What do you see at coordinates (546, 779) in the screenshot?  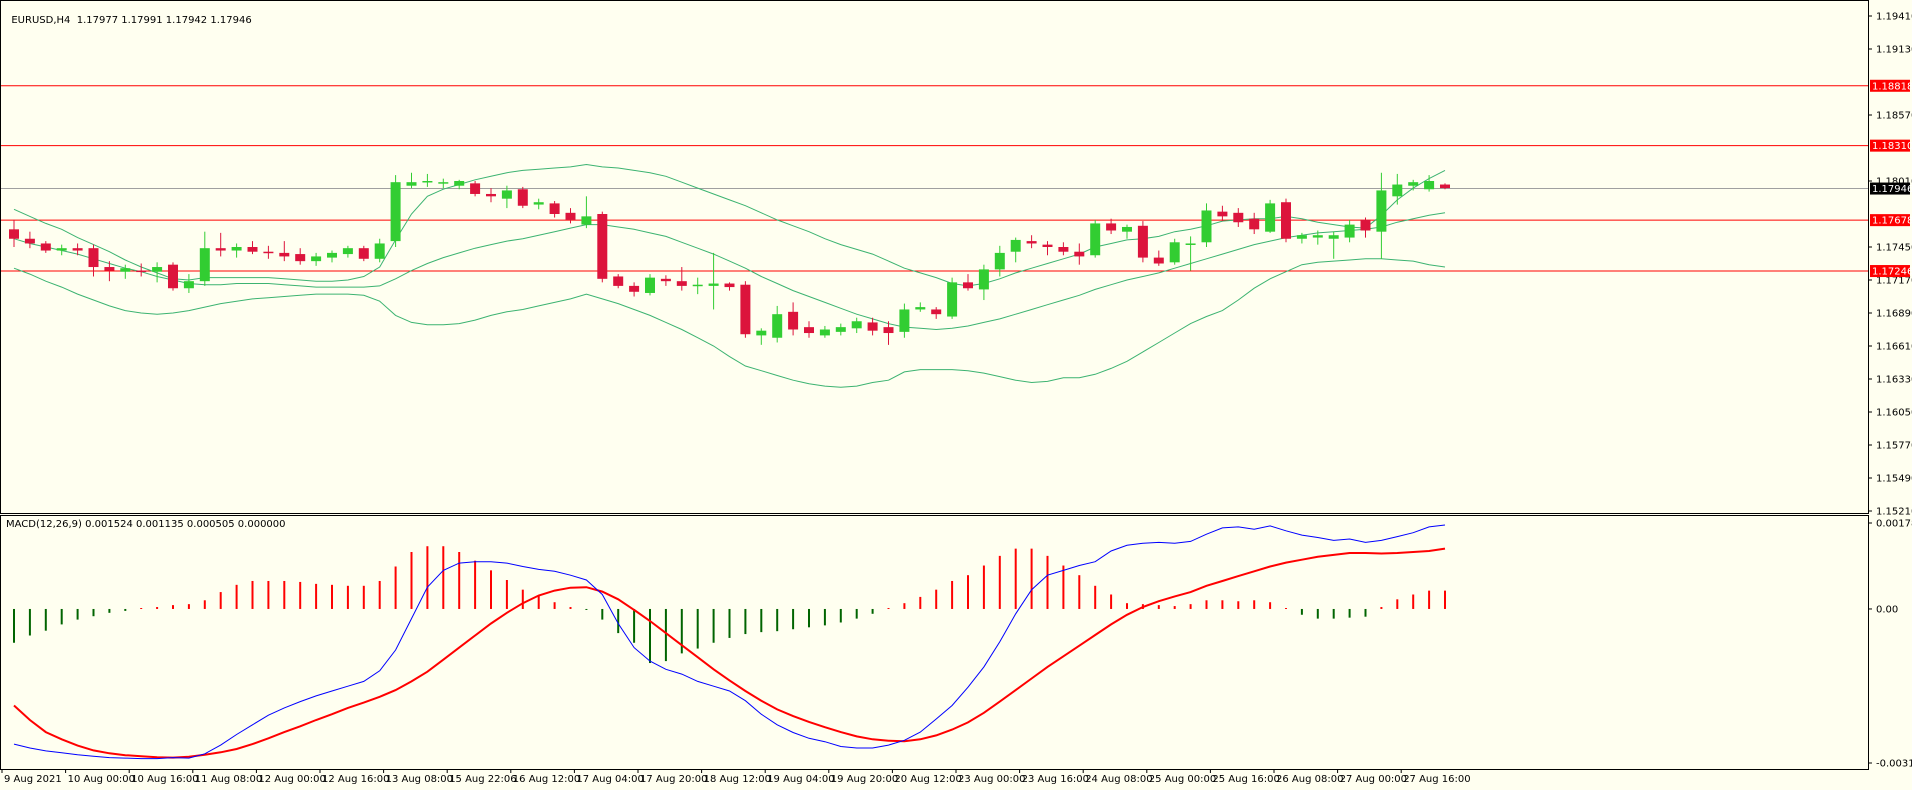 I see `time-tick-label: 16 Aug 12:00` at bounding box center [546, 779].